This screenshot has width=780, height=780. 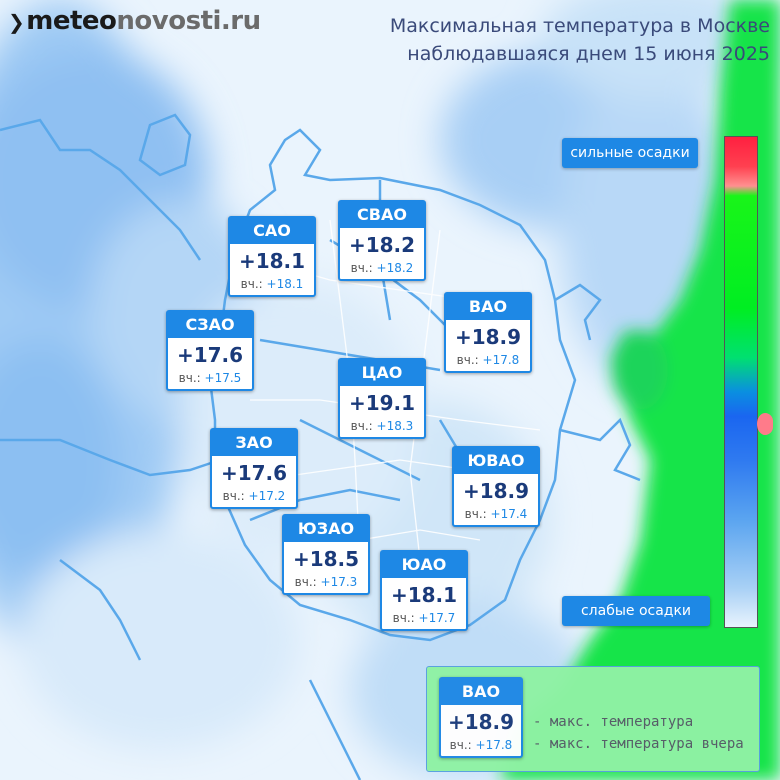 What do you see at coordinates (254, 496) in the screenshot?
I see `district-yesterday: вч.: +17.2` at bounding box center [254, 496].